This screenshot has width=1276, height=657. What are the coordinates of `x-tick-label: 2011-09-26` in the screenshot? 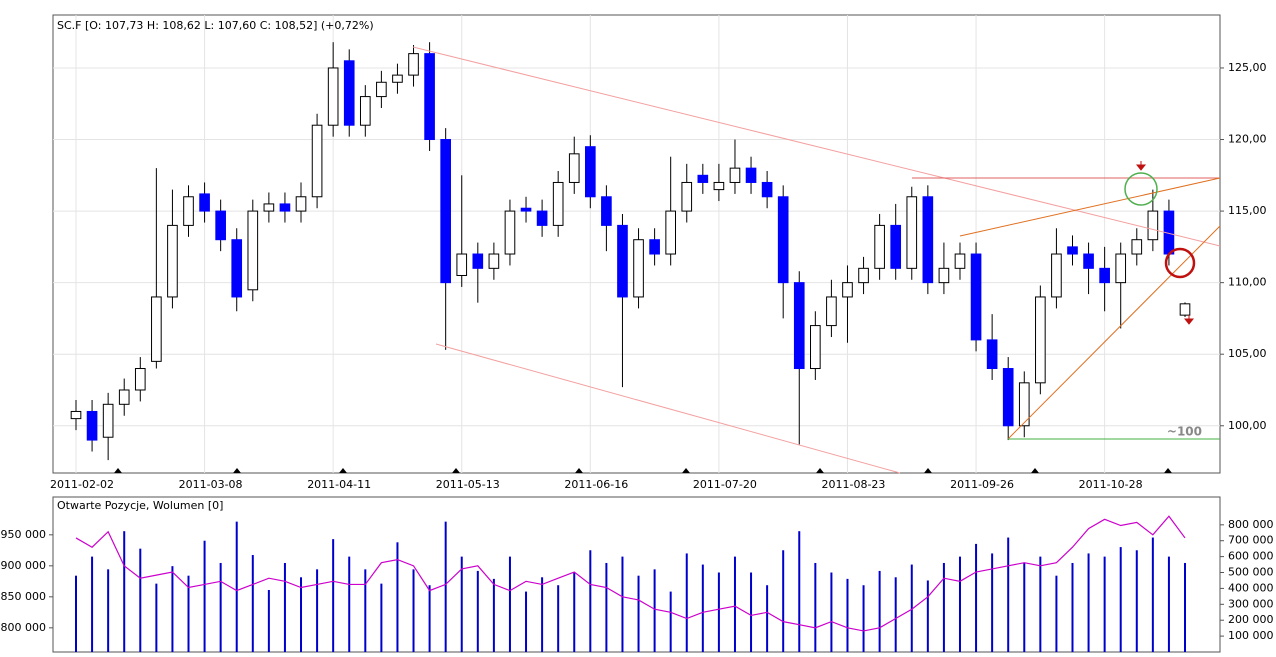 It's located at (982, 484).